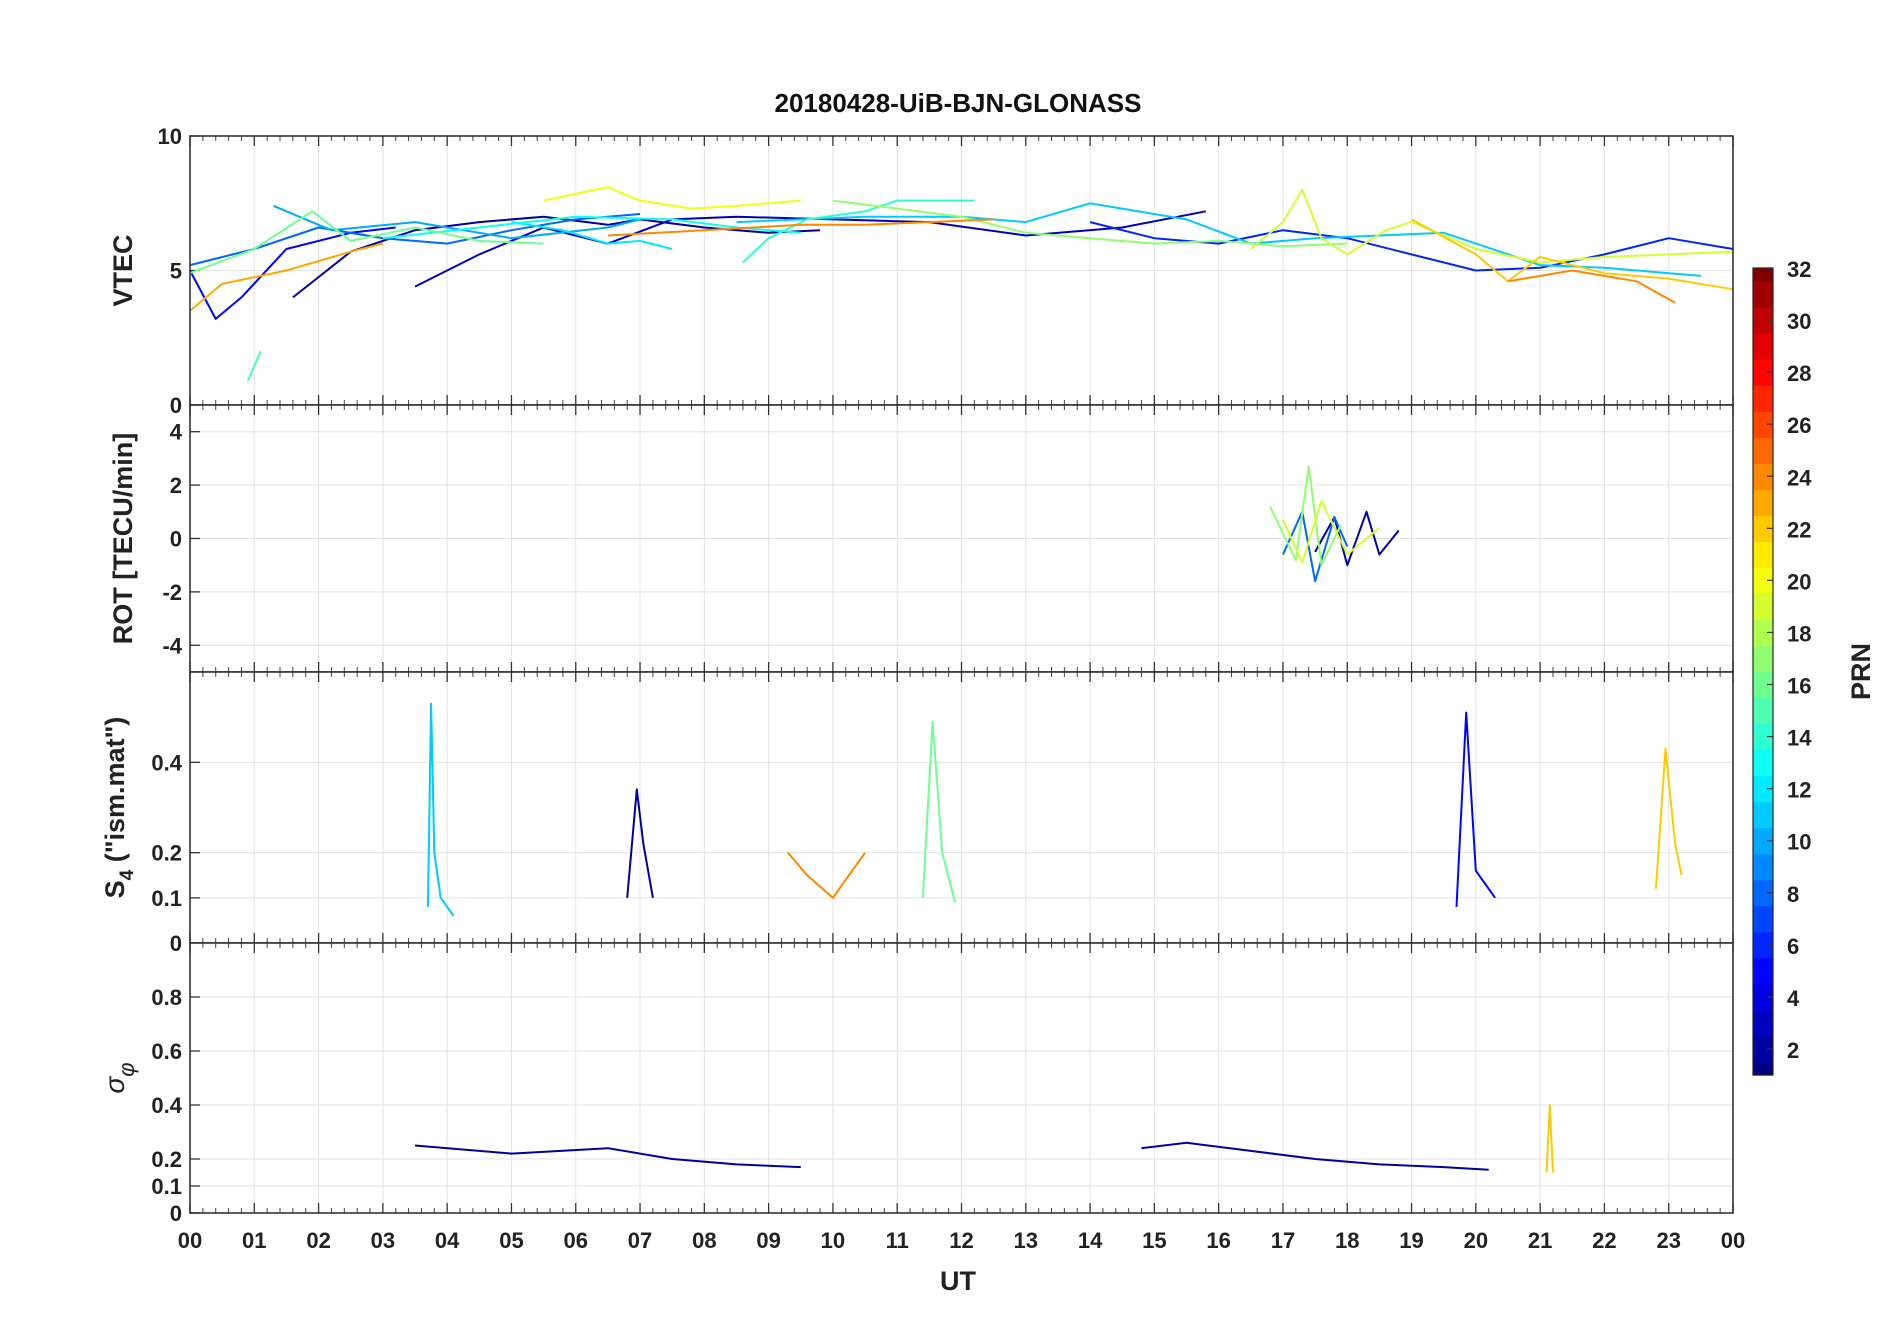  What do you see at coordinates (254, 1240) in the screenshot?
I see `x-tick-label: 01` at bounding box center [254, 1240].